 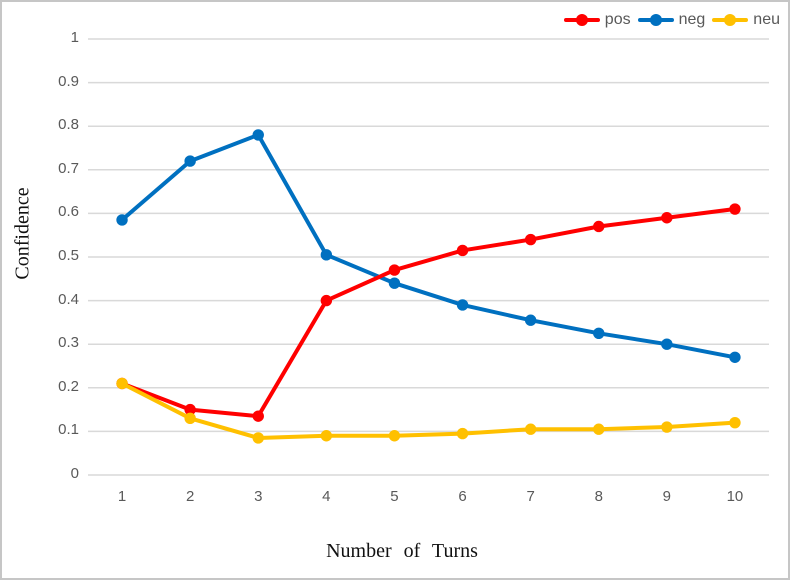 I want to click on y-tick-label: 0.7, so click(x=68, y=168).